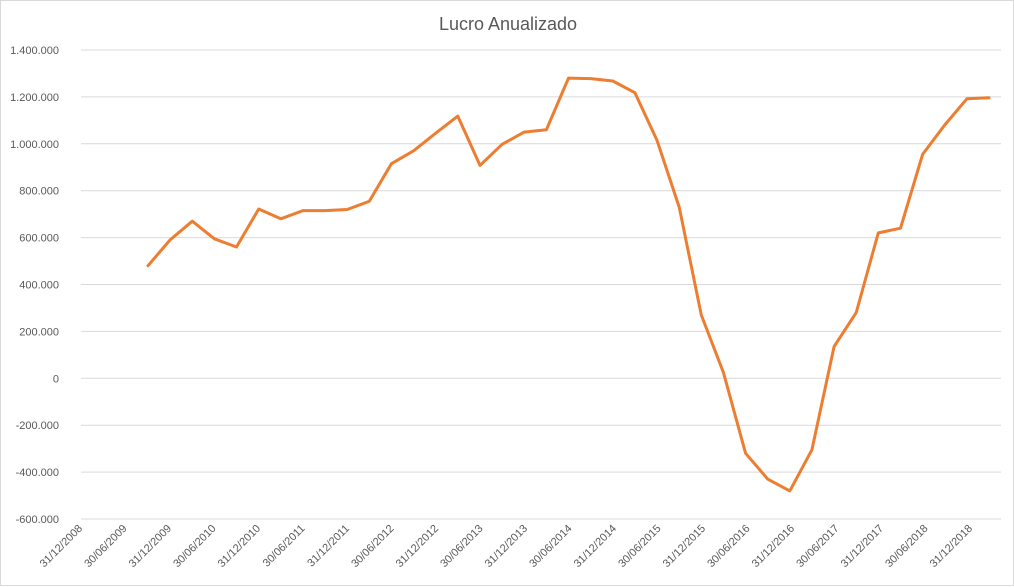  Describe the element at coordinates (773, 546) in the screenshot. I see `x-tick-label: 31/12/2016` at that location.